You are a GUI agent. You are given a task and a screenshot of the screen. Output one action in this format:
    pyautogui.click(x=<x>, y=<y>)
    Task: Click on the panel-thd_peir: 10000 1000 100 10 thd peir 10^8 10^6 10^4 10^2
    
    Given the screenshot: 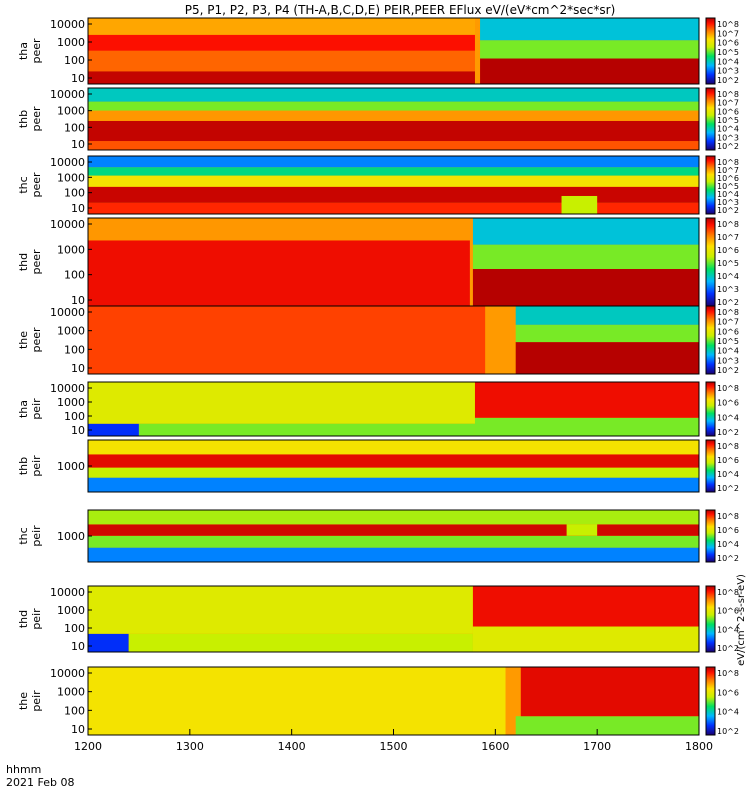 What is the action you would take?
    pyautogui.click(x=378, y=619)
    